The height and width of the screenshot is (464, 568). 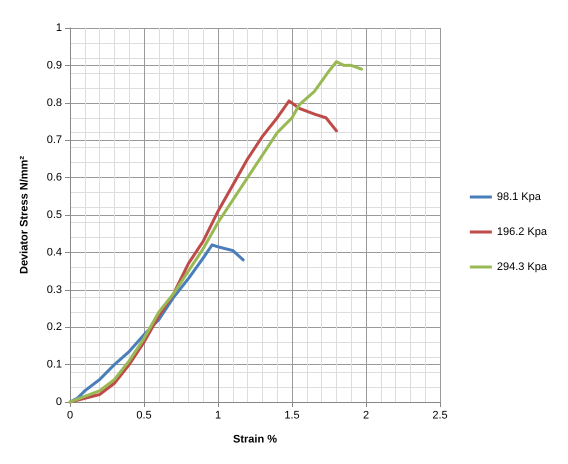 What do you see at coordinates (59, 402) in the screenshot?
I see `y-tick-label: 0` at bounding box center [59, 402].